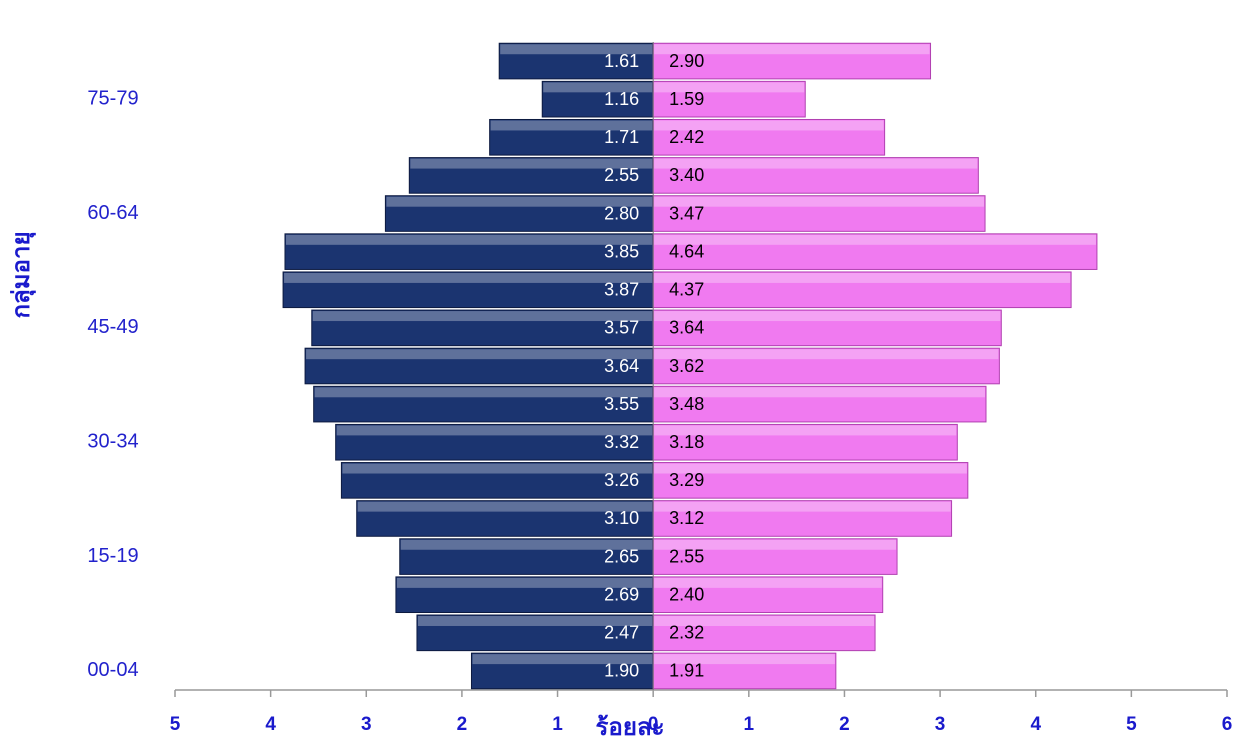 This screenshot has width=1236, height=742. Describe the element at coordinates (621, 290) in the screenshot. I see `value-label: 3.87` at that location.